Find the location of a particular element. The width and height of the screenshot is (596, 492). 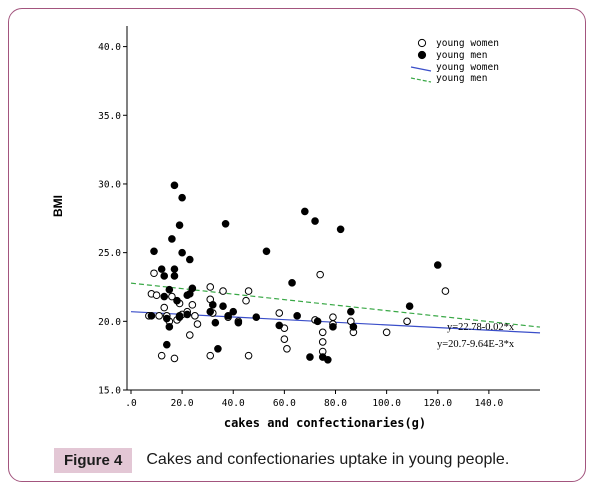

y-tick-label: 20.0 is located at coordinates (109, 322).